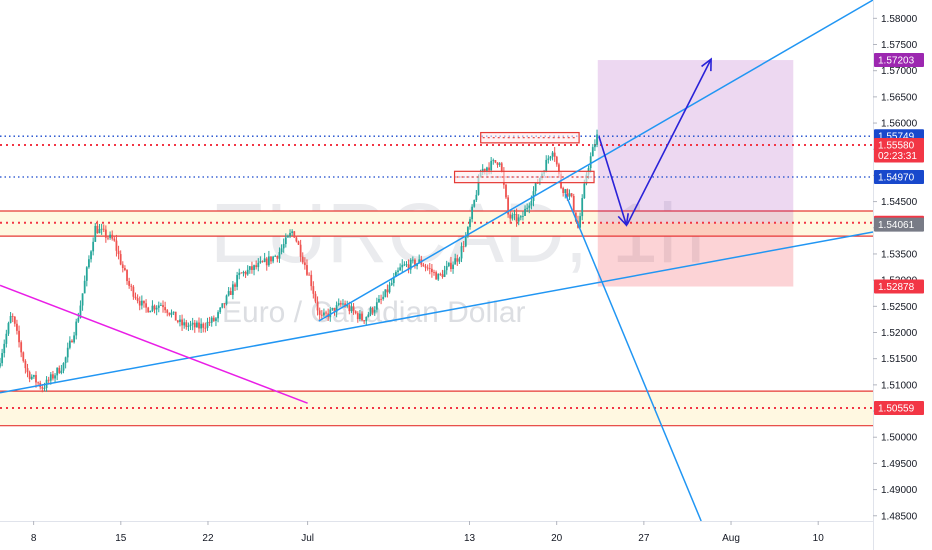  I want to click on long-position-target-area, so click(695, 141).